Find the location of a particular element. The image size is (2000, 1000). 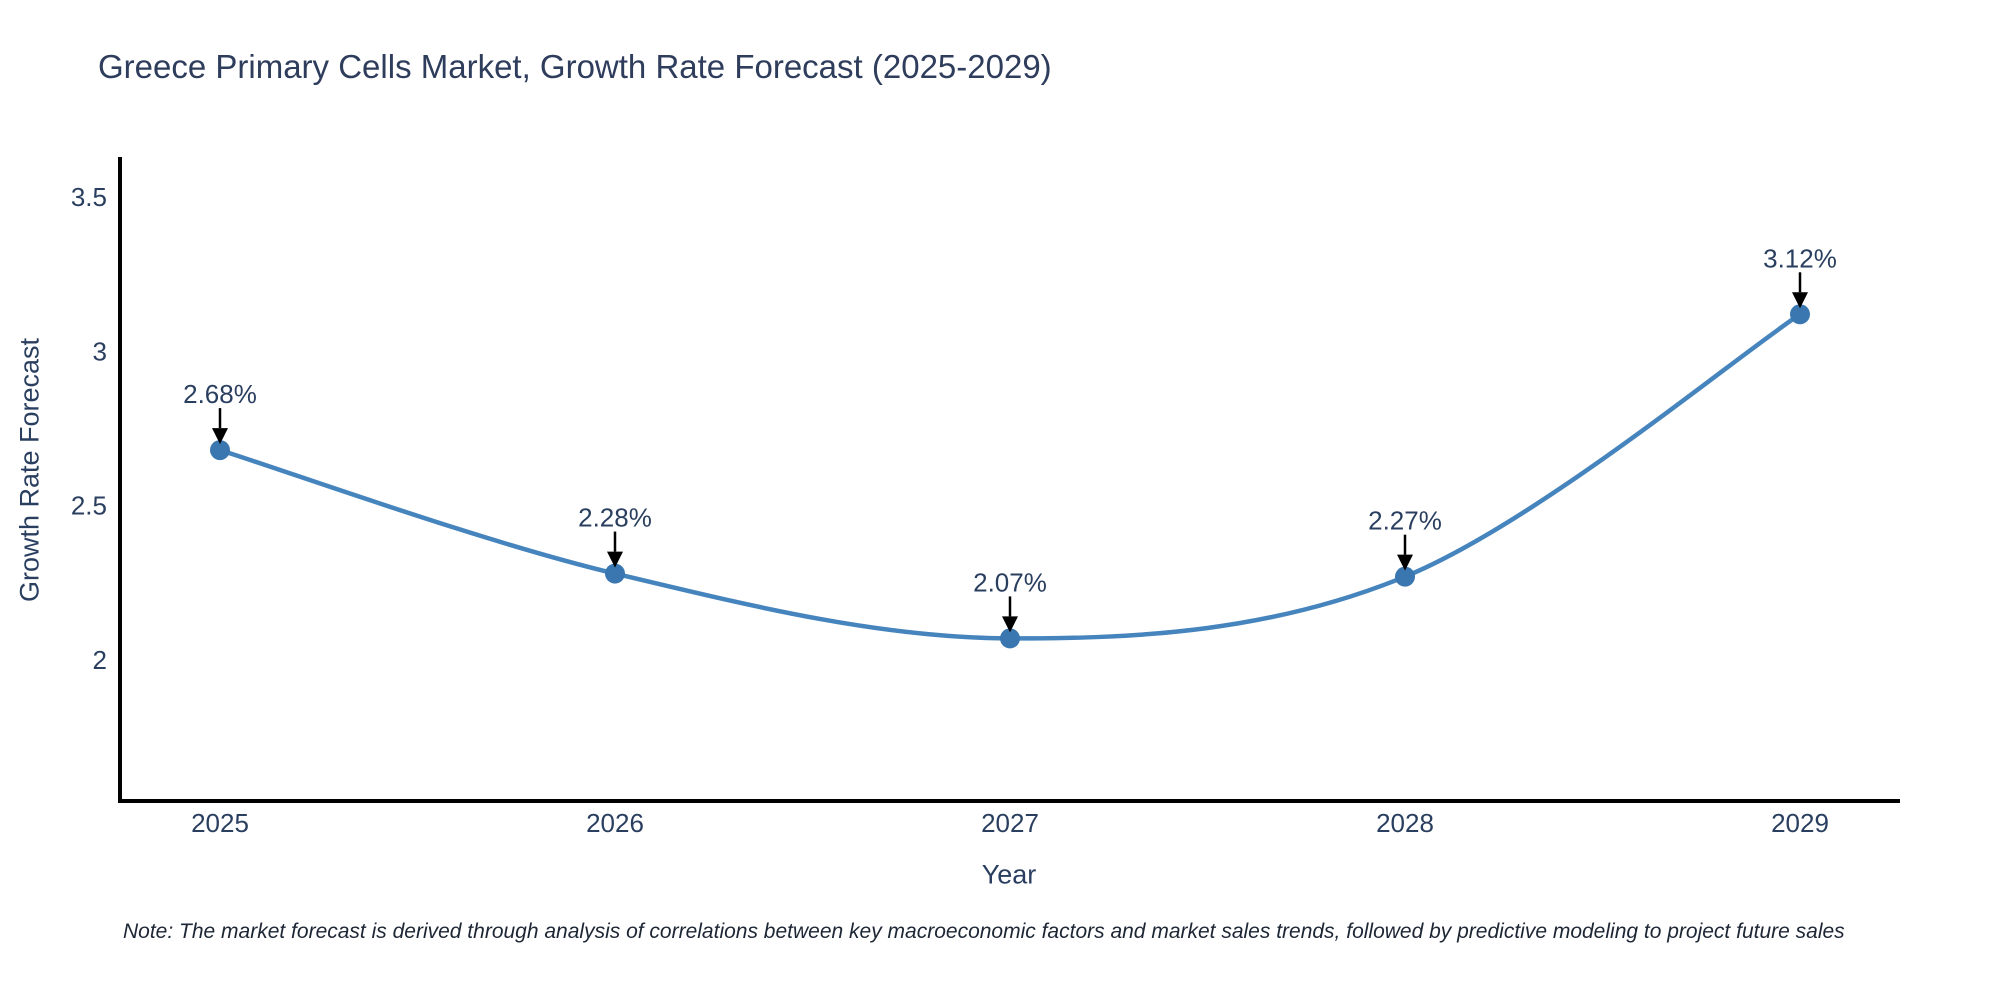

data-label-2025: 2.68% is located at coordinates (220, 394).